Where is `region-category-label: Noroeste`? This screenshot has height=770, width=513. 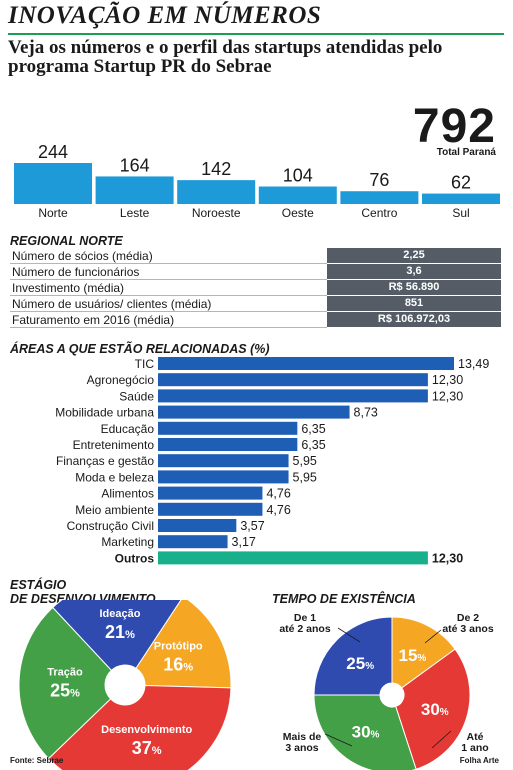 region-category-label: Noroeste is located at coordinates (216, 213).